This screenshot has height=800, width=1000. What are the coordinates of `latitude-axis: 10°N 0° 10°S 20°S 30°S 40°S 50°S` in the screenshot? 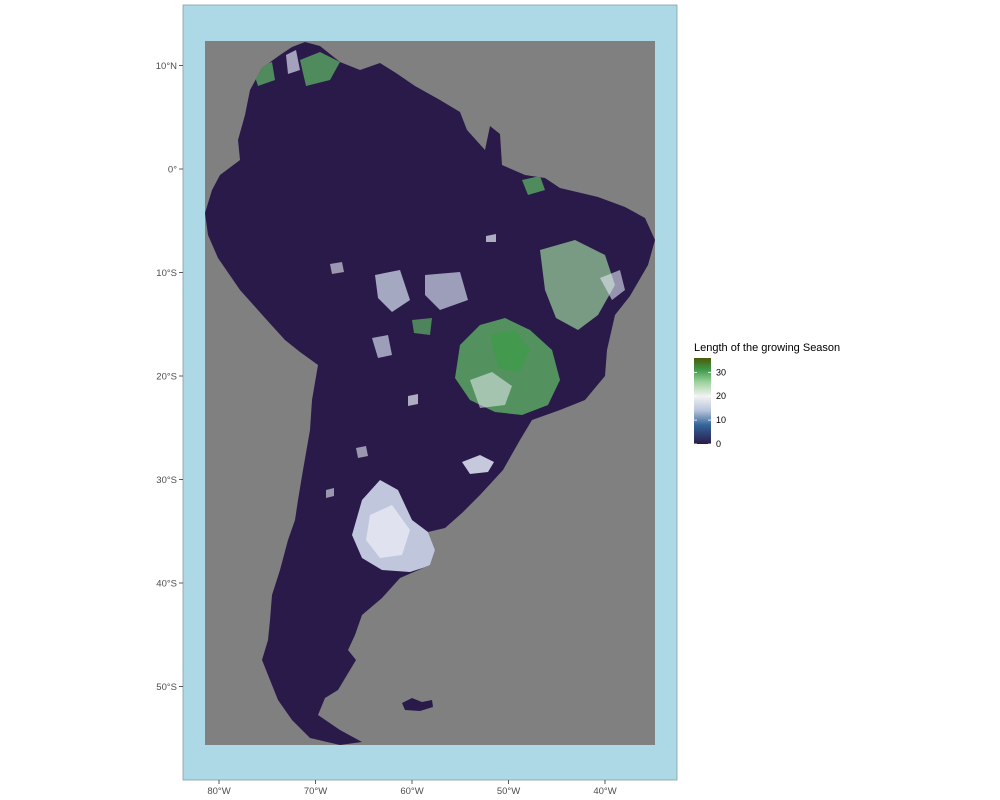 It's located at (169, 377).